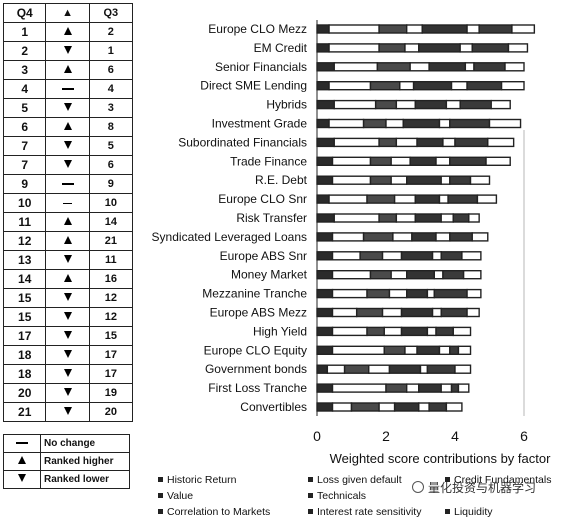  What do you see at coordinates (355, 480) in the screenshot?
I see `legend-item: Loss given default` at bounding box center [355, 480].